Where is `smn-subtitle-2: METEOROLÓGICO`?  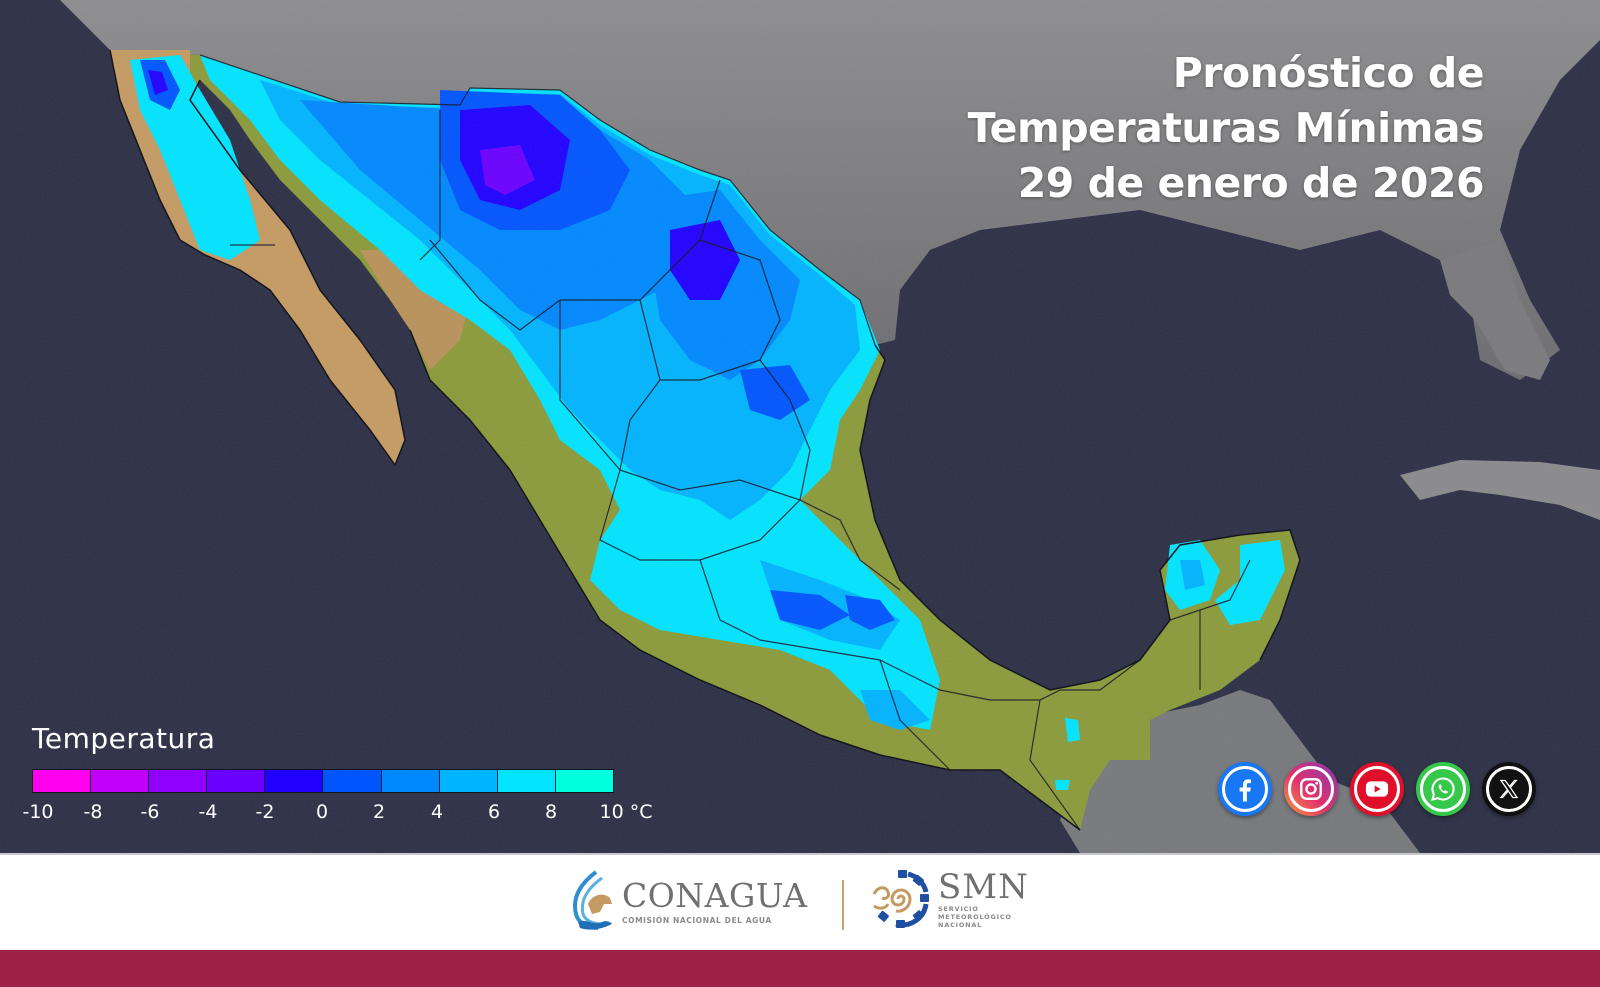
smn-subtitle-2: METEOROLÓGICO is located at coordinates (975, 917).